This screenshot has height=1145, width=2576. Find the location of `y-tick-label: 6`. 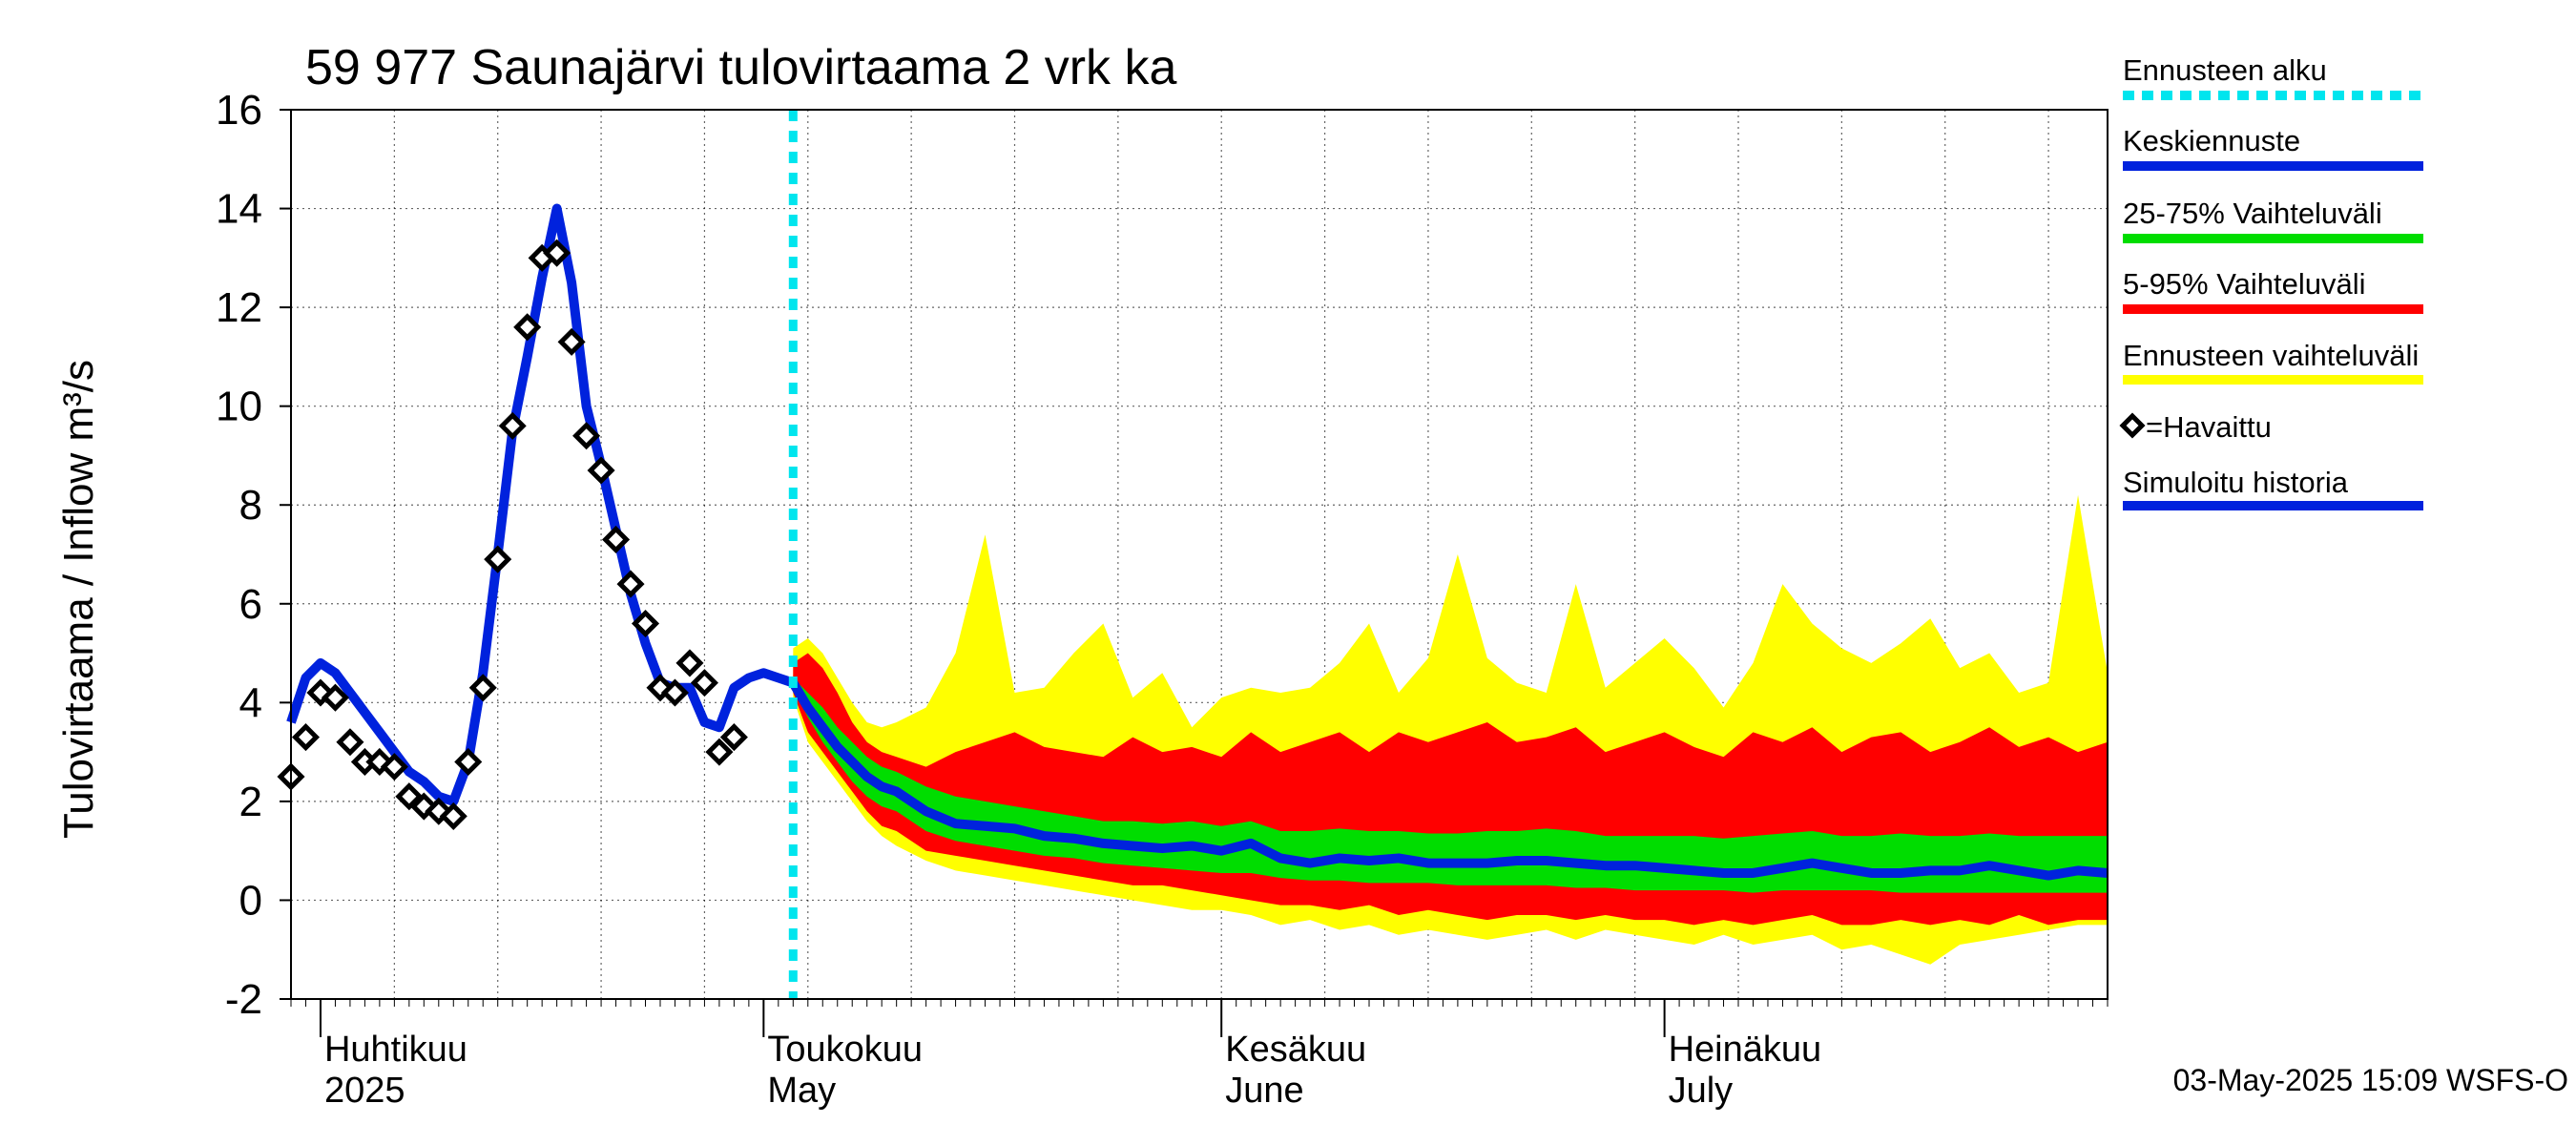

y-tick-label: 6 is located at coordinates (250, 604).